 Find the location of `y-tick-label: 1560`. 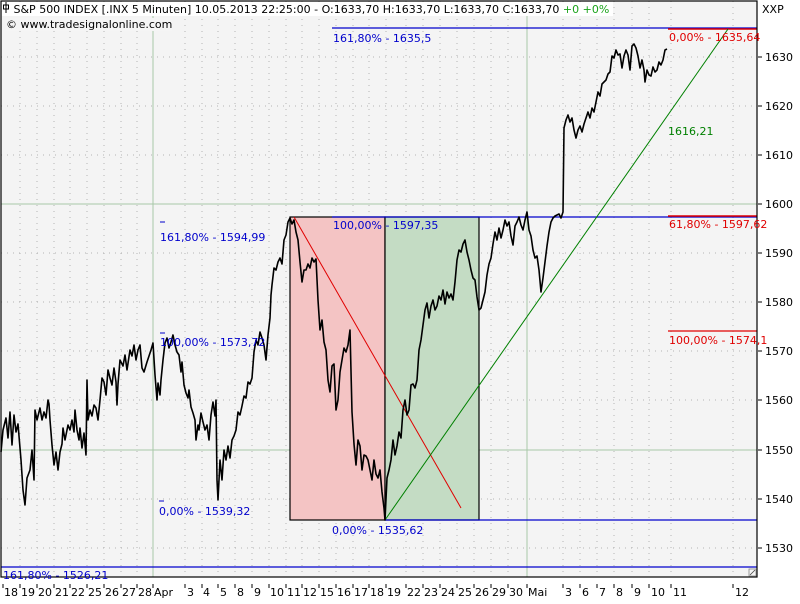

y-tick-label: 1560 is located at coordinates (779, 400).